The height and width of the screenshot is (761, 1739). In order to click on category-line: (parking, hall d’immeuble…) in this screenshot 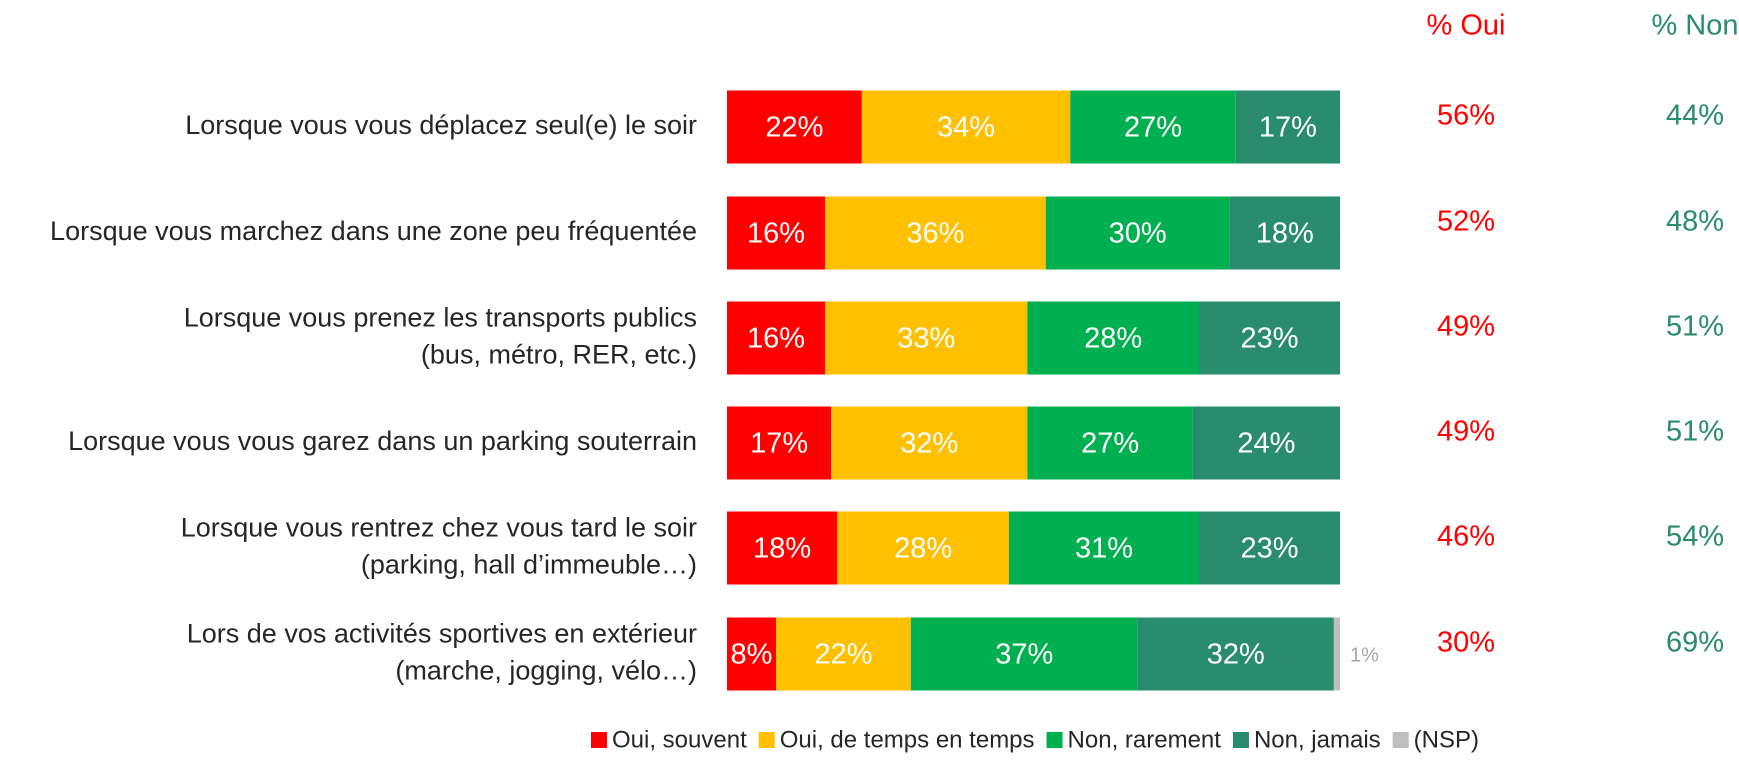, I will do `click(529, 565)`.